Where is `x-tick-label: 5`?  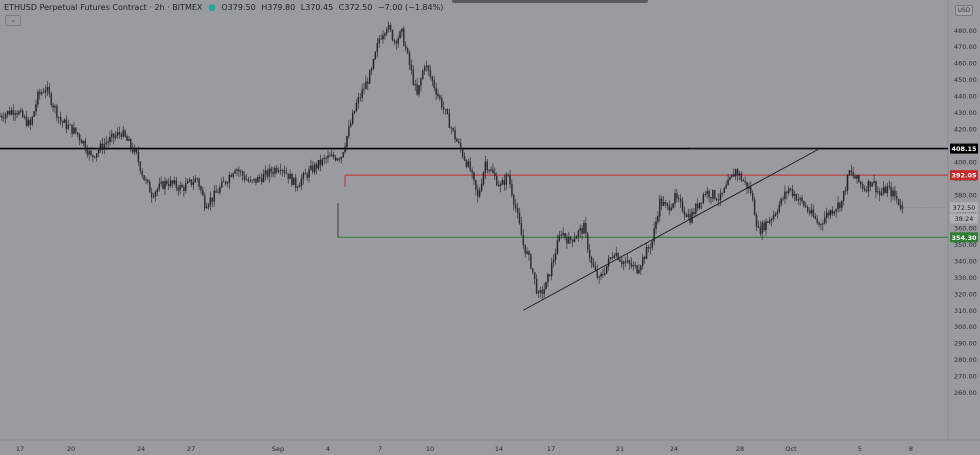 x-tick-label: 5 is located at coordinates (860, 449).